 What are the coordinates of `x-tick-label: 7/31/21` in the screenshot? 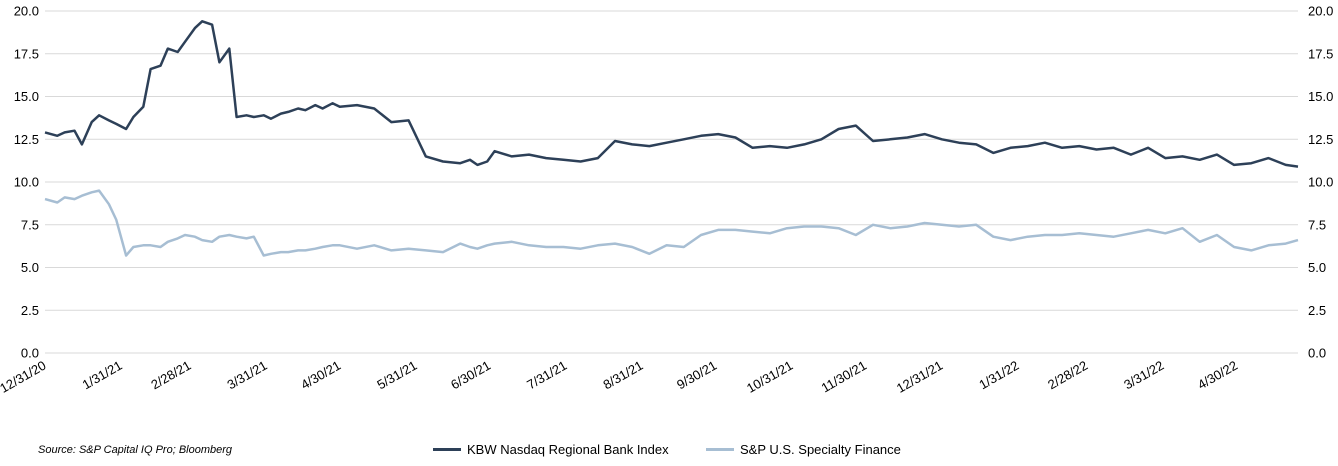 It's located at (546, 375).